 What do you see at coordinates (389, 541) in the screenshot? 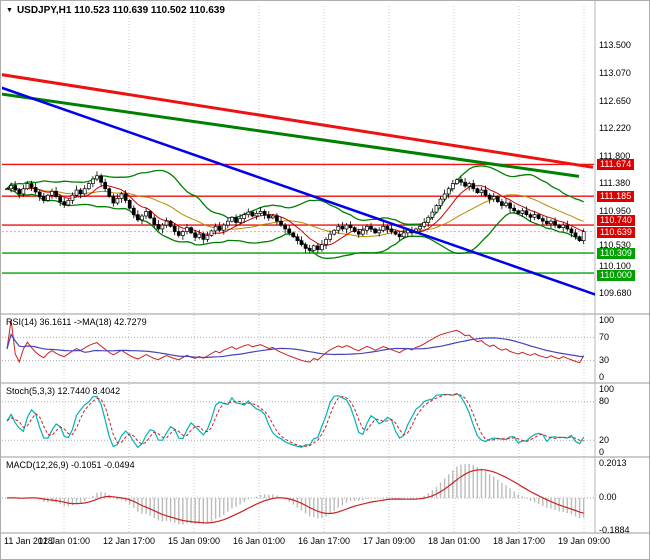
I see `time-axis-label: 17 Jan 09:00` at bounding box center [389, 541].